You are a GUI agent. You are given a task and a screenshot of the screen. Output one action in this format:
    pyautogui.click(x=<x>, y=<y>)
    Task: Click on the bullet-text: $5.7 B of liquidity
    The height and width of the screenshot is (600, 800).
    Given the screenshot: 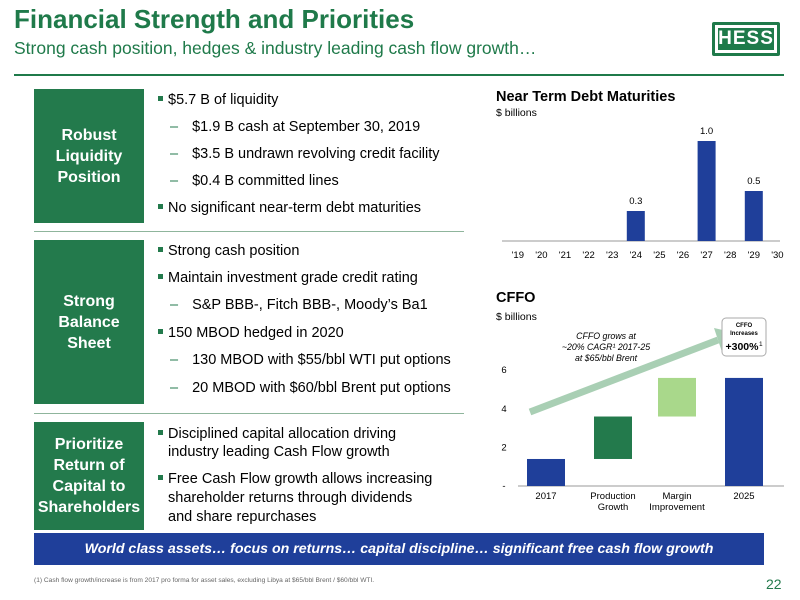 What is the action you would take?
    pyautogui.click(x=223, y=100)
    